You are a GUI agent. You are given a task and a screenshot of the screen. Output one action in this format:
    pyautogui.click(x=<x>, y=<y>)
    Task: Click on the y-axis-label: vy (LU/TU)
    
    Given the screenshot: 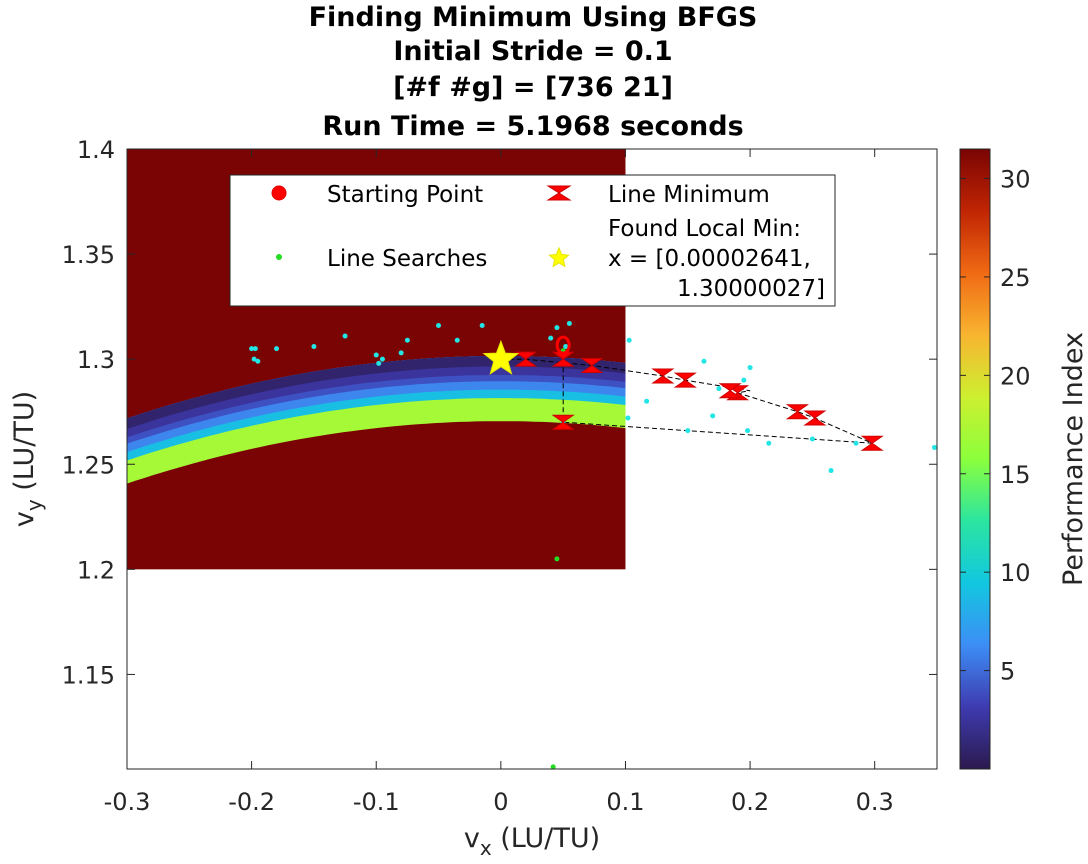 What is the action you would take?
    pyautogui.click(x=27, y=459)
    